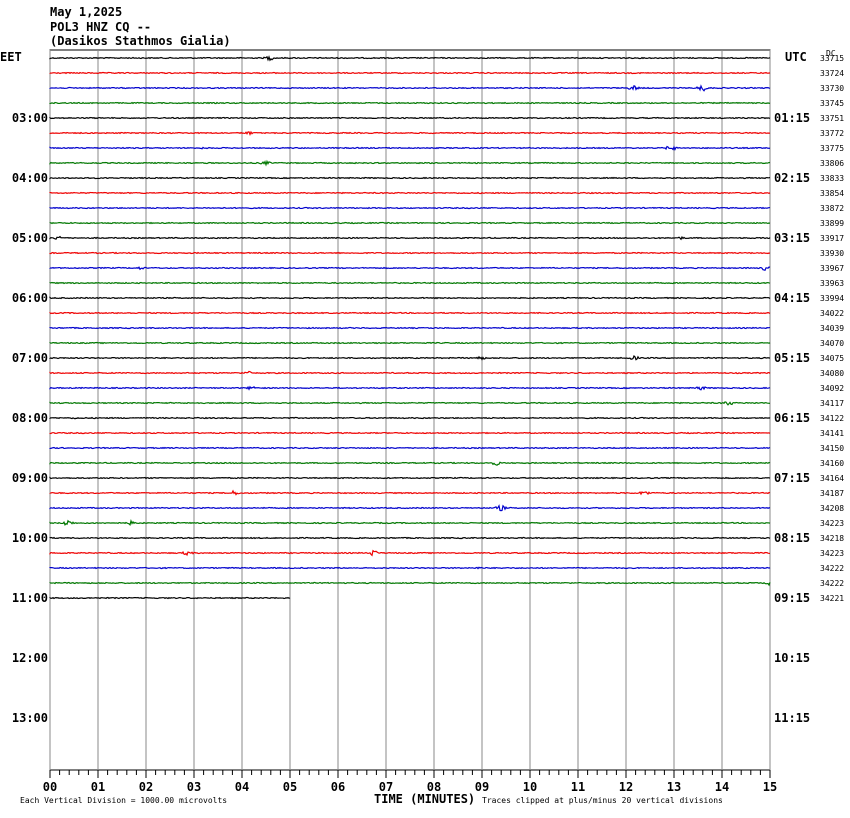 This screenshot has height=818, width=850. Describe the element at coordinates (796, 57) in the screenshot. I see `right-timezone: UTC` at that location.